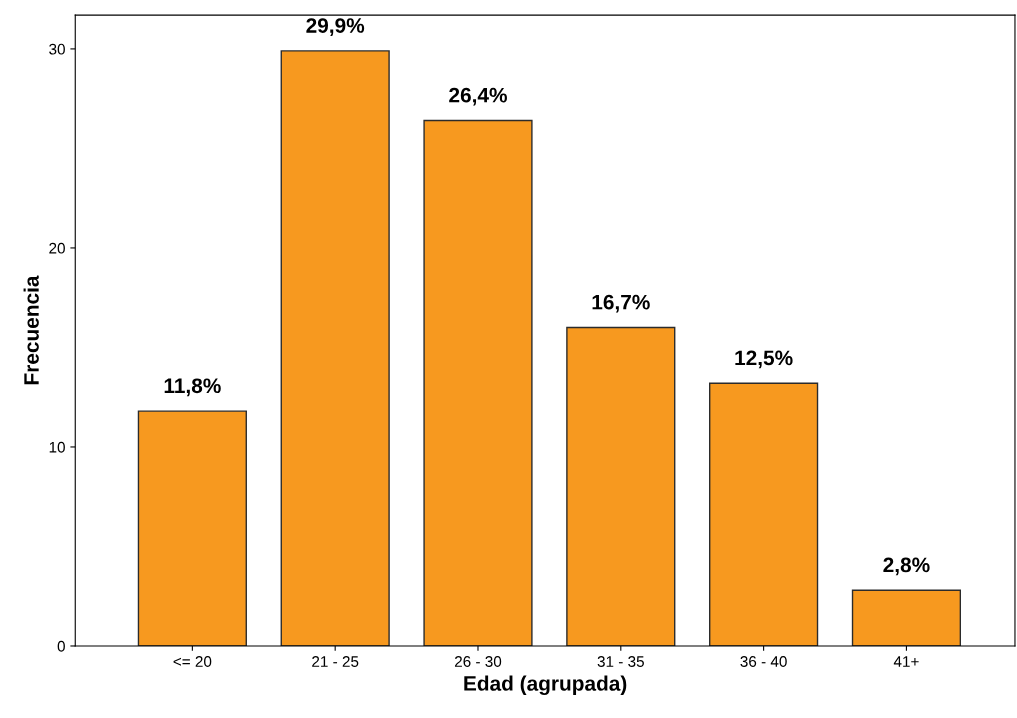  I want to click on annotation: 16,7%, so click(621, 303).